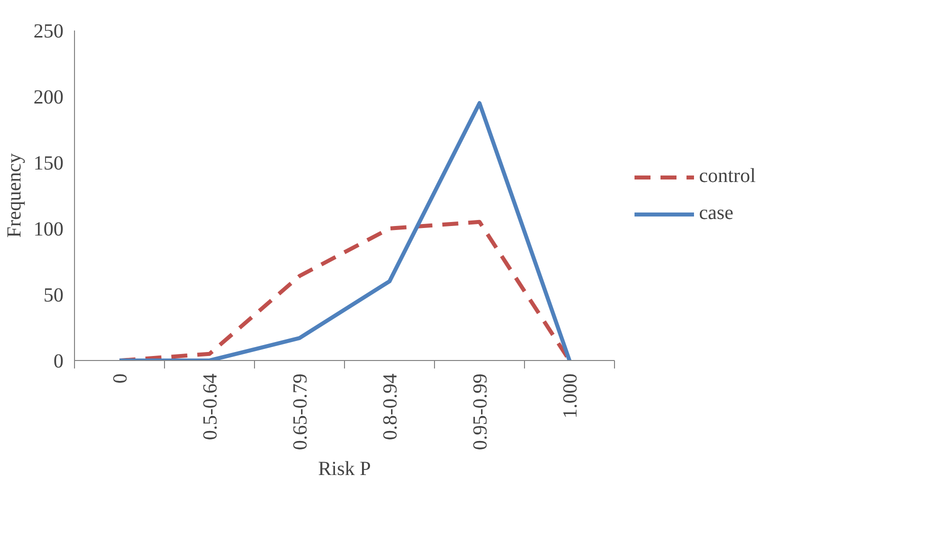 This screenshot has width=940, height=560. I want to click on y-tick-label: 50, so click(54, 295).